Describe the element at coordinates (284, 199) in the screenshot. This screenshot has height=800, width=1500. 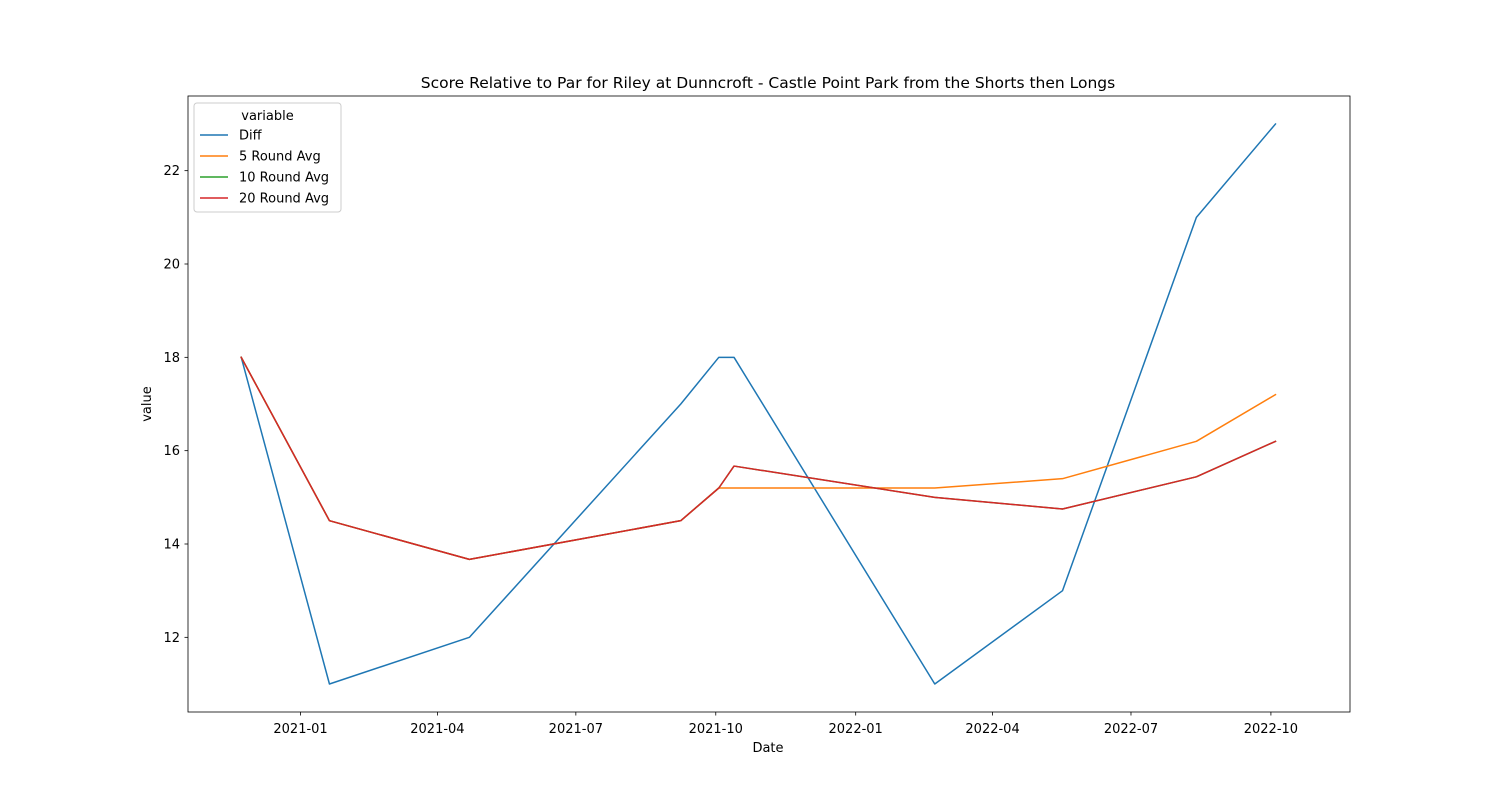
I see `legend-label: 20 Round Avg` at that location.